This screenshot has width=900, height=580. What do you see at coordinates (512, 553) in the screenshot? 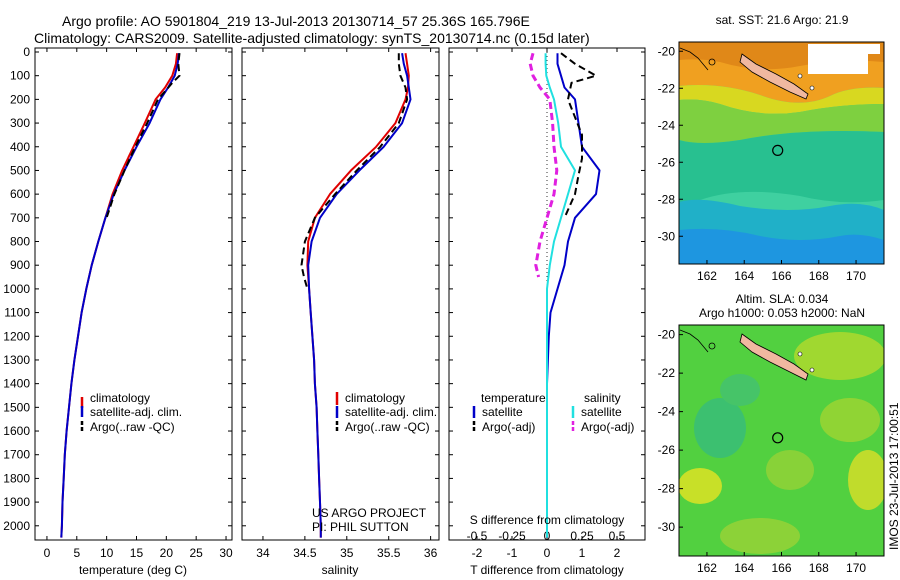
I see `x-tick-label: -1` at bounding box center [512, 553].